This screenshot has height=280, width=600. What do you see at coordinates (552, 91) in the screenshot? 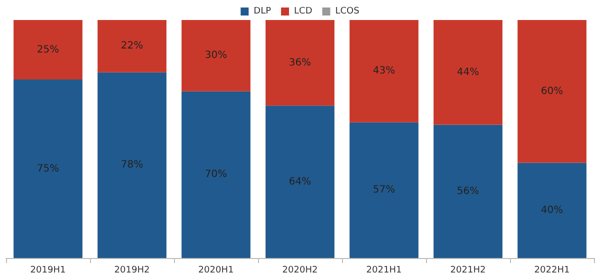
I see `data-label: 60%` at bounding box center [552, 91].